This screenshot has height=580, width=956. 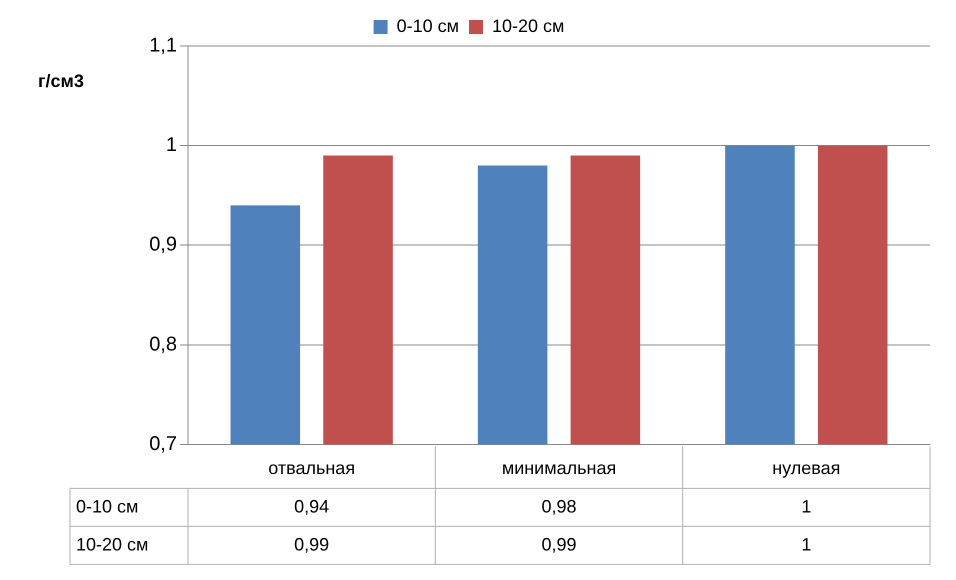 I want to click on y-axis-title: г/см3, so click(x=61, y=80).